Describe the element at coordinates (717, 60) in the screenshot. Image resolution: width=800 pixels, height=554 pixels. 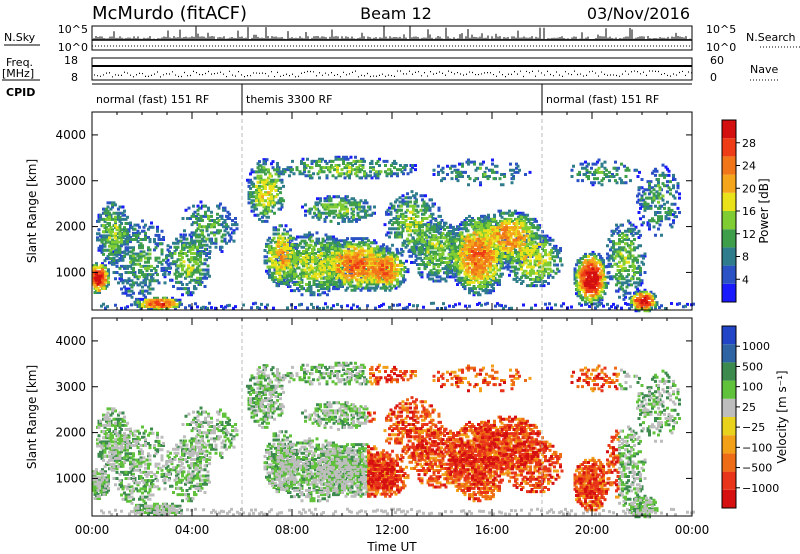
I see `nave-tick-top: 60` at that location.